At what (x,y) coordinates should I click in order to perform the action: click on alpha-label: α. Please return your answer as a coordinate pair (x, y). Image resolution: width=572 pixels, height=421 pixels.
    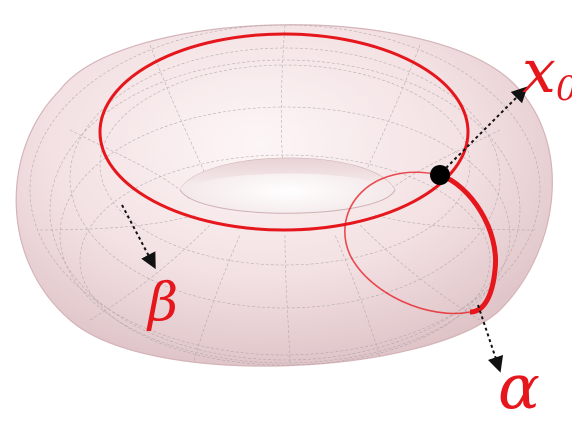
    Looking at the image, I should click on (519, 385).